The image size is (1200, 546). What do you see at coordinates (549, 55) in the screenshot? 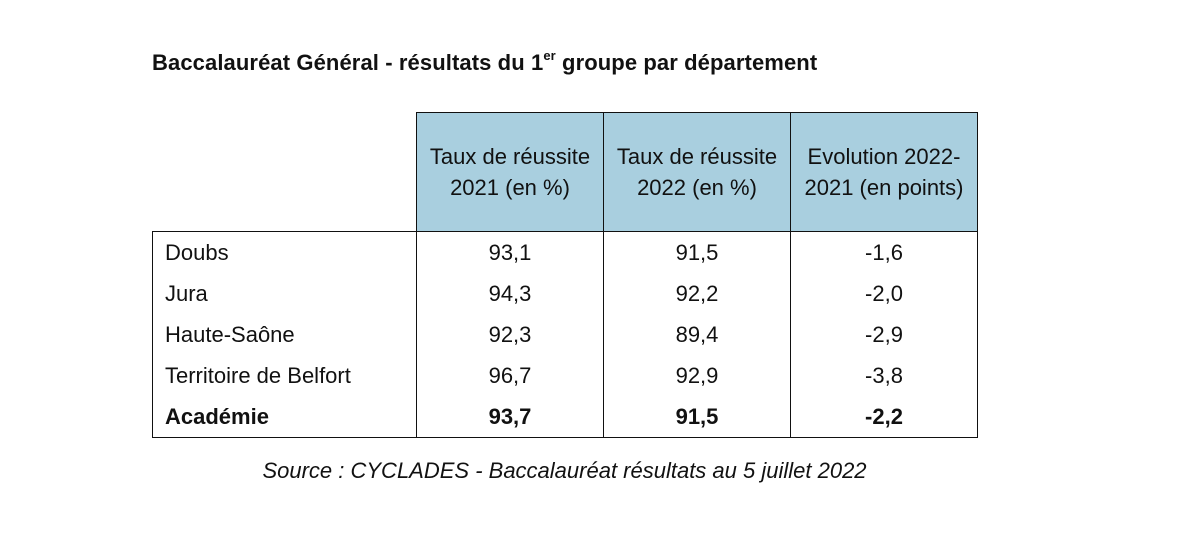
I see `title-superscript: er` at bounding box center [549, 55].